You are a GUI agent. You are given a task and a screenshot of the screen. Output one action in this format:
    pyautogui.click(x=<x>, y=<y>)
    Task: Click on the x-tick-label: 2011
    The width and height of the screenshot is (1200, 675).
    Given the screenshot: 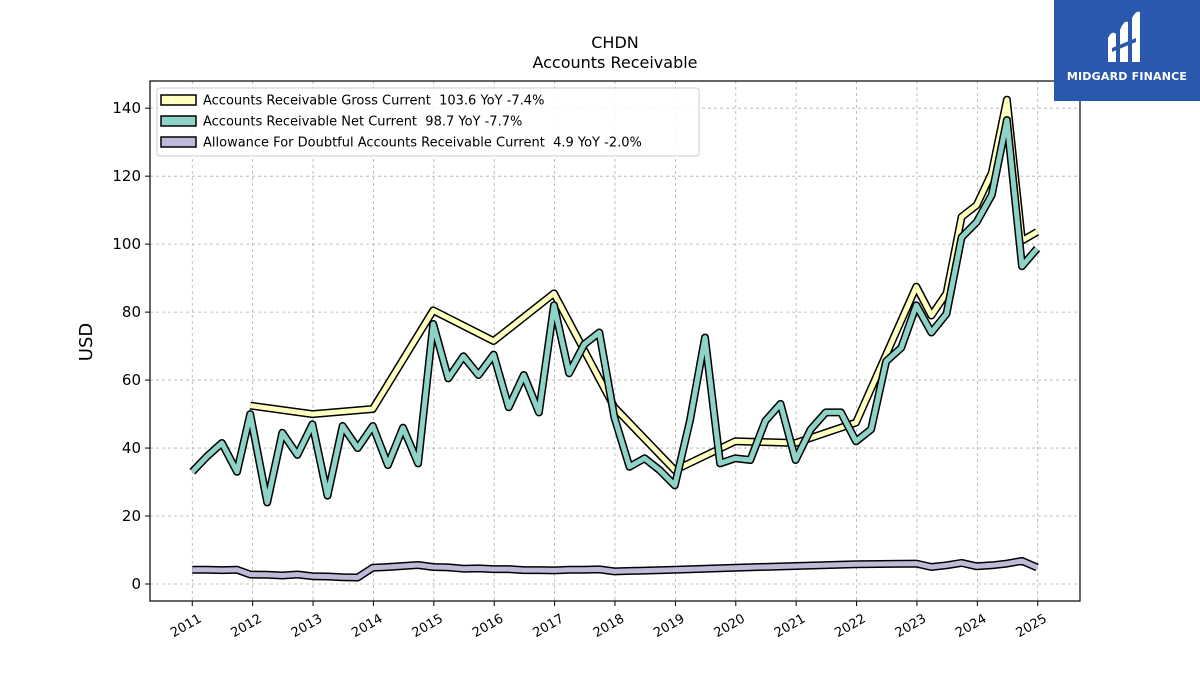 What is the action you would take?
    pyautogui.click(x=186, y=626)
    